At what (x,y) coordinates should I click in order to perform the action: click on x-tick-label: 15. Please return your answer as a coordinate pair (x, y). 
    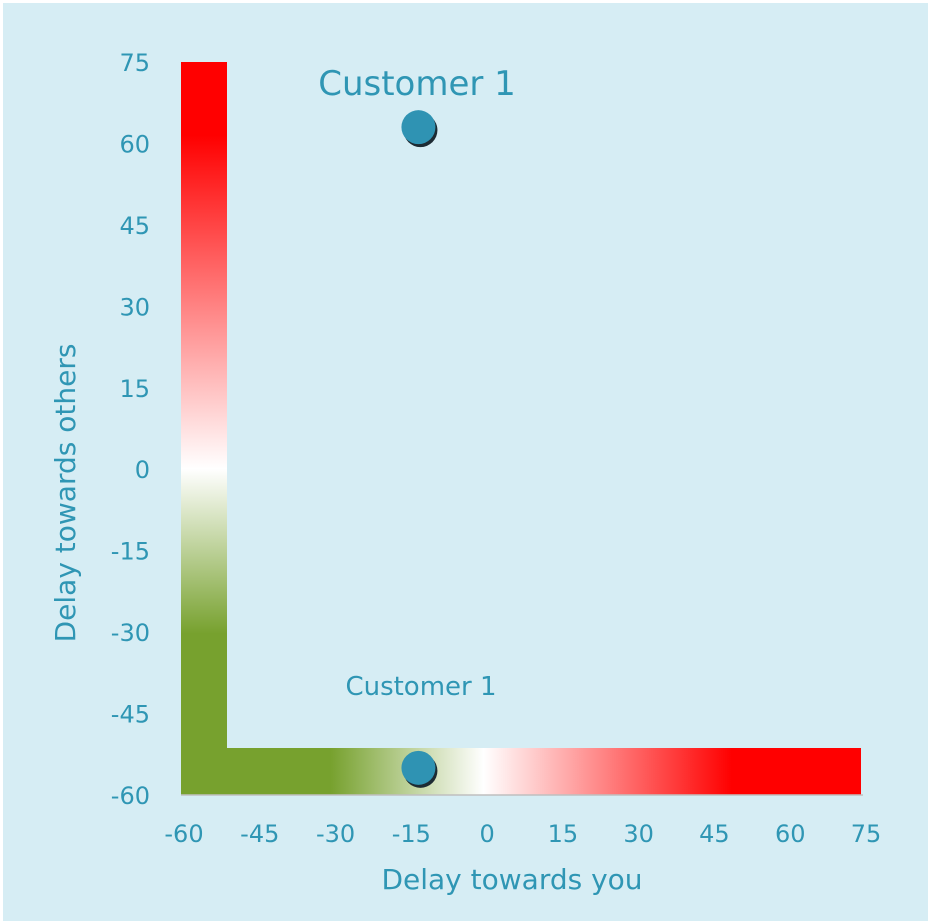
    Looking at the image, I should click on (563, 834).